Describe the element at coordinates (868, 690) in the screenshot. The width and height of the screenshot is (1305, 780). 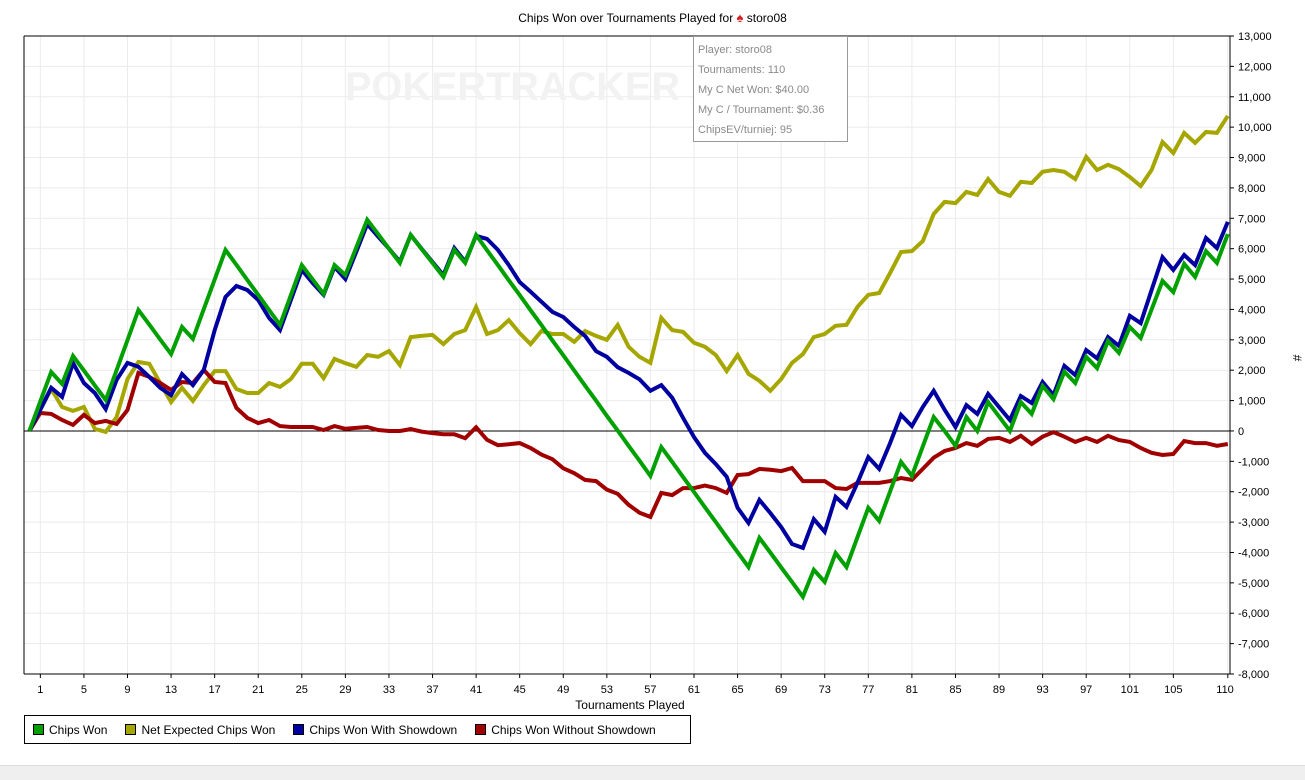
I see `x-tick-label: 77` at that location.